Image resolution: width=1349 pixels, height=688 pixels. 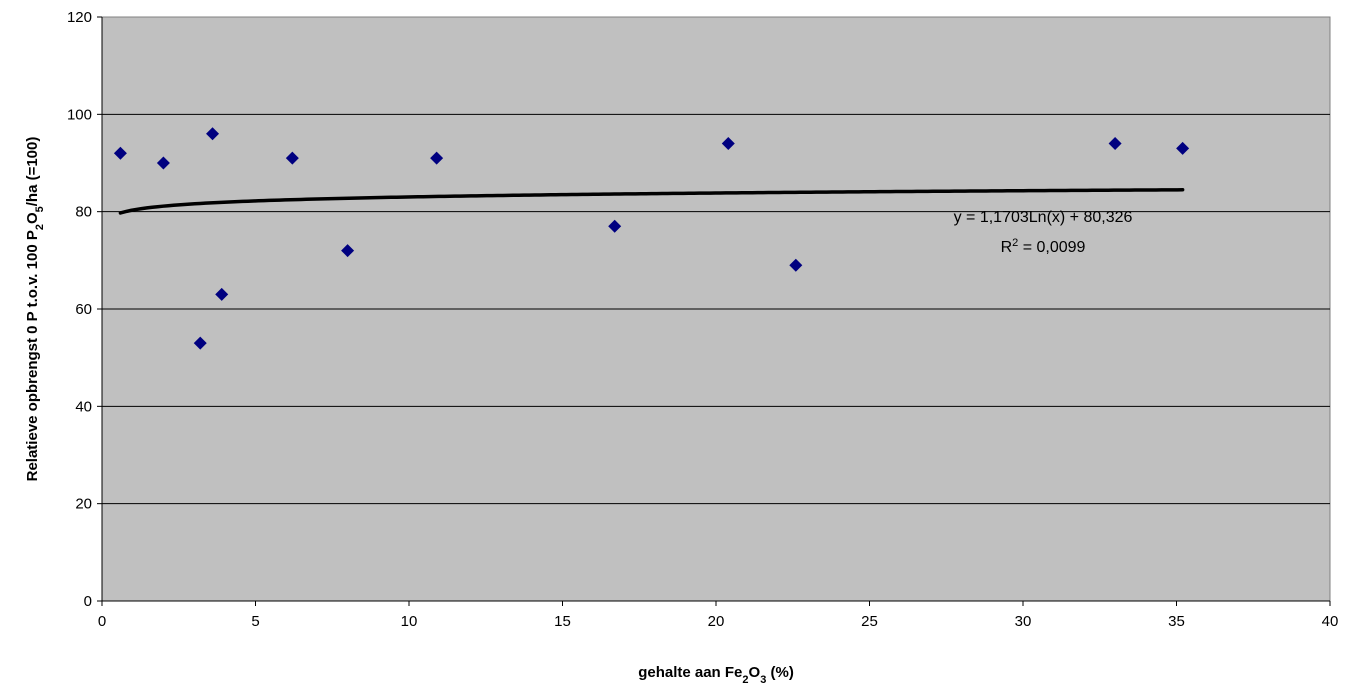 What do you see at coordinates (83, 309) in the screenshot?
I see `y-tick-label: 60` at bounding box center [83, 309].